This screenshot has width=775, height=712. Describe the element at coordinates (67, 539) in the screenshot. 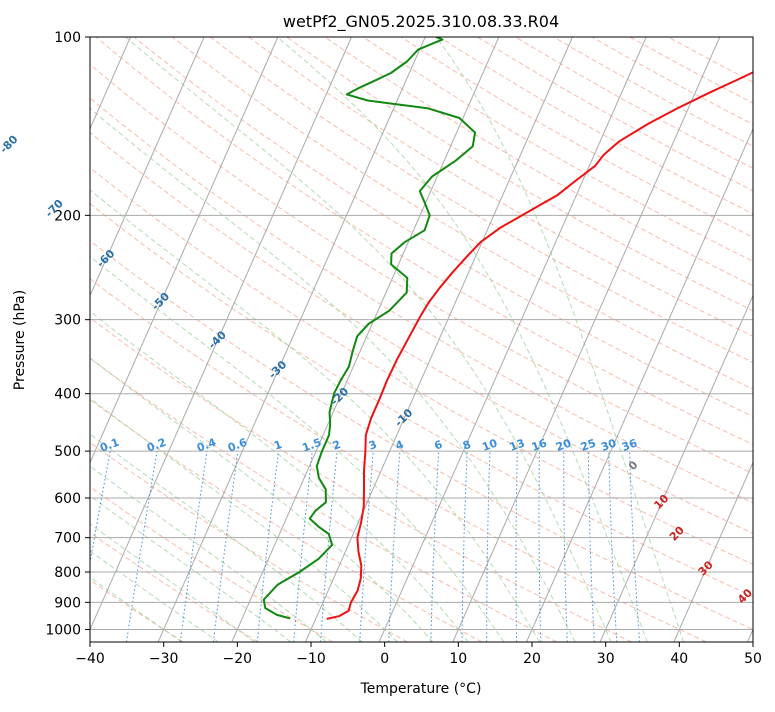

I see `y-tick-label: 700` at that location.